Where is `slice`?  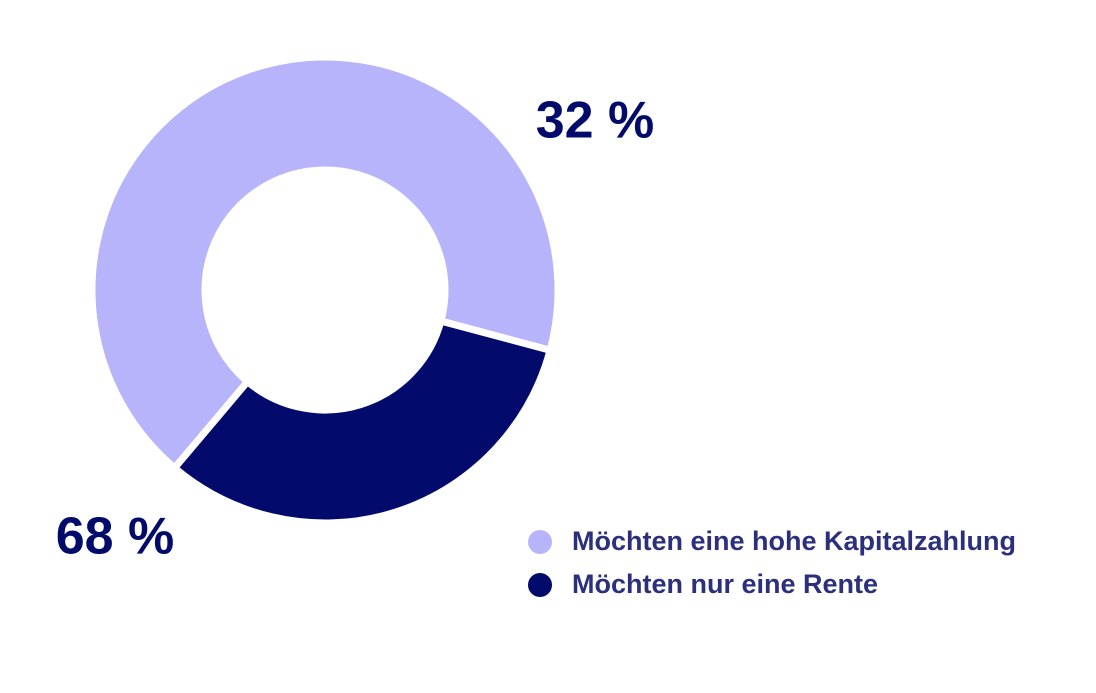 slice is located at coordinates (362, 422).